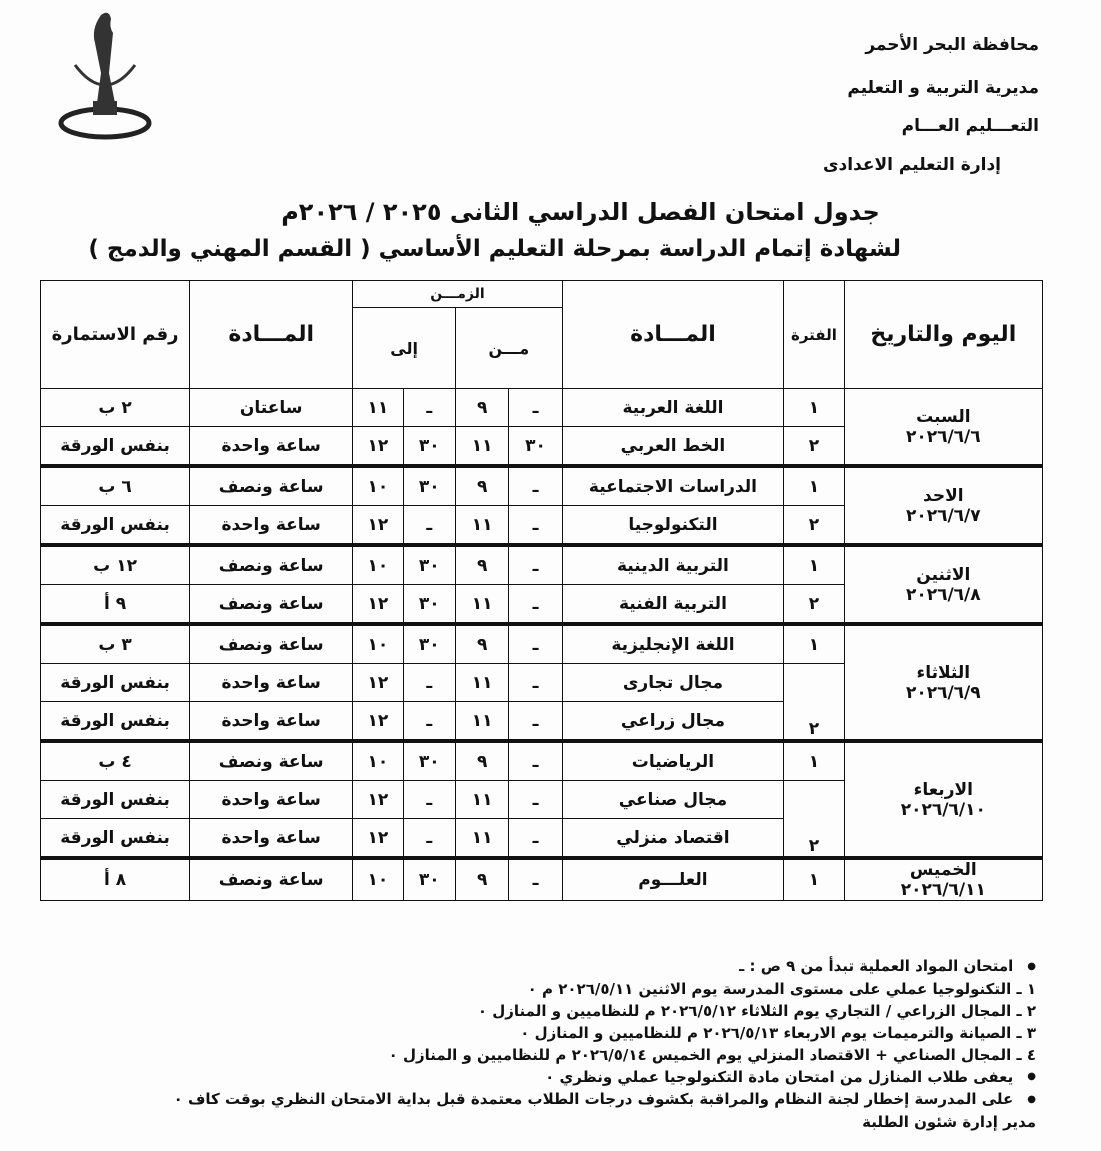 The width and height of the screenshot is (1101, 1151). I want to click on day-name: الثلاثاء, so click(943, 672).